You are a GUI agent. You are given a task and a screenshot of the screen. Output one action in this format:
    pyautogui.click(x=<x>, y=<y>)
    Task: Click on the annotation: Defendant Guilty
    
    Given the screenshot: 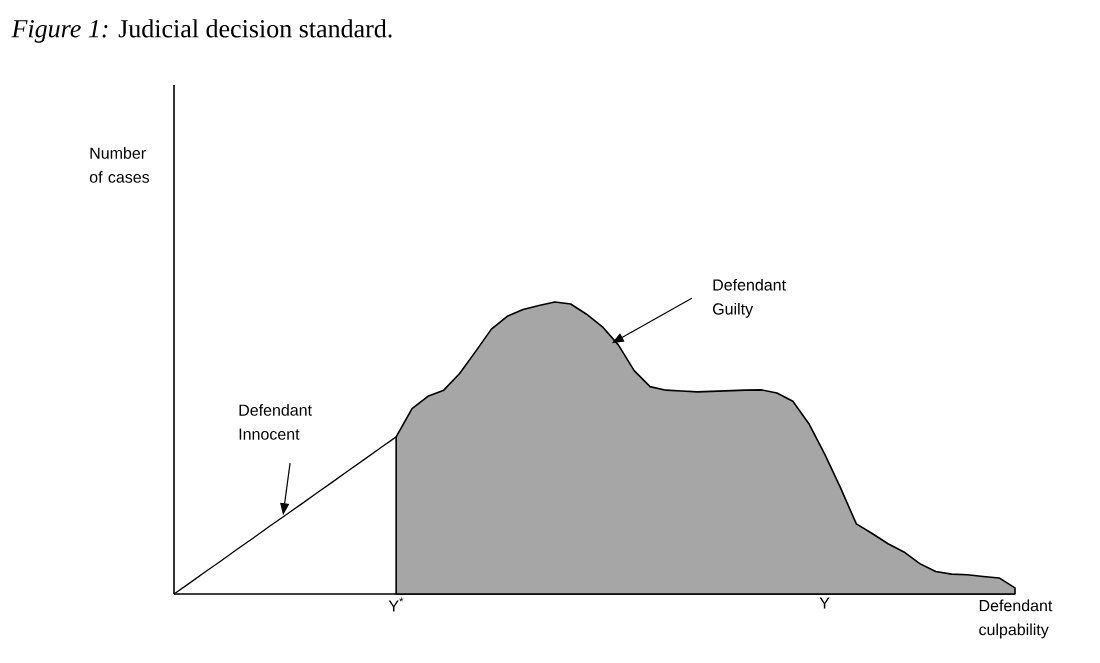 What is the action you would take?
    pyautogui.click(x=749, y=298)
    